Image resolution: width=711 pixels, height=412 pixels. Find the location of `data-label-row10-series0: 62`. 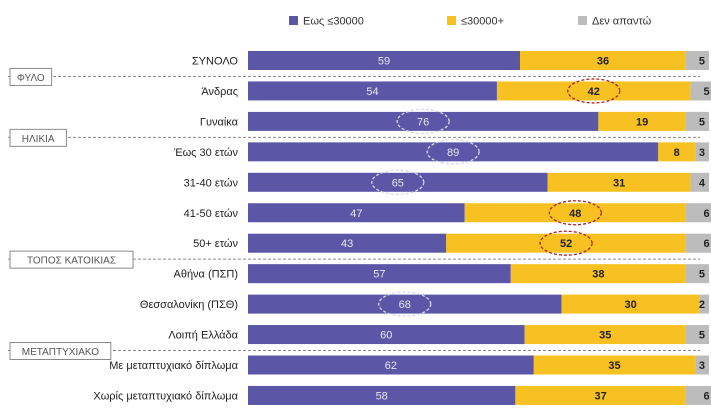

data-label-row10-series0: 62 is located at coordinates (391, 366).